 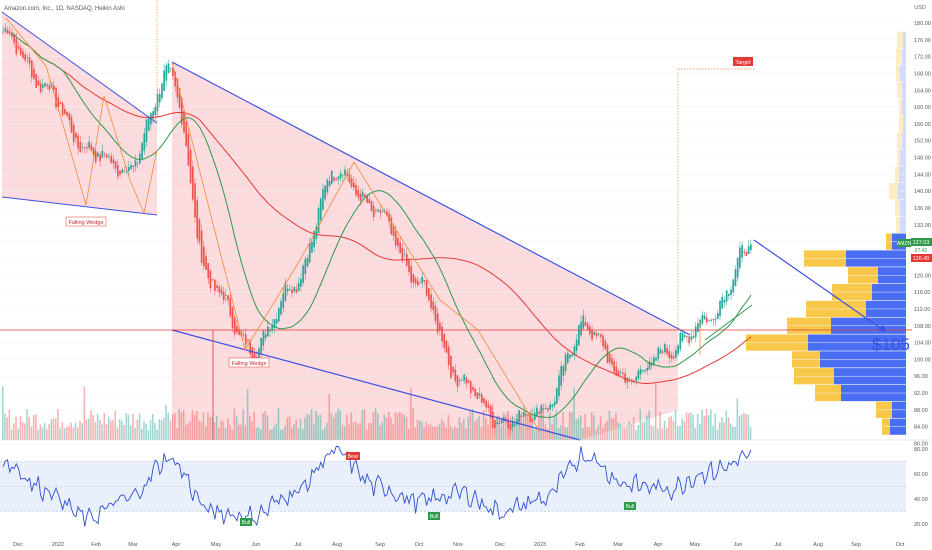 What do you see at coordinates (353, 457) in the screenshot?
I see `svg-text: Bear` at bounding box center [353, 457].